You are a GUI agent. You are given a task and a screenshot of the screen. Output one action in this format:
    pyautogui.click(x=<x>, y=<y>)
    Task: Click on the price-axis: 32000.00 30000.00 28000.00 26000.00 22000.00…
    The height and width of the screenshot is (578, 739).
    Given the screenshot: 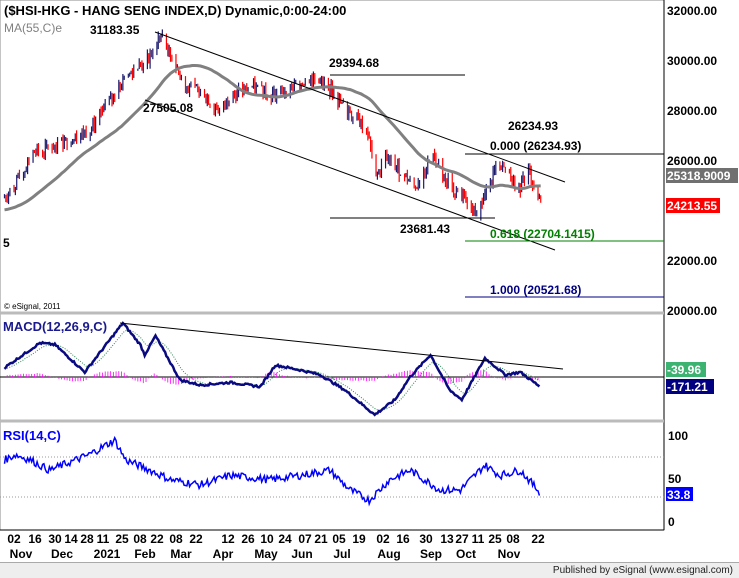 What is the action you would take?
    pyautogui.click(x=692, y=161)
    